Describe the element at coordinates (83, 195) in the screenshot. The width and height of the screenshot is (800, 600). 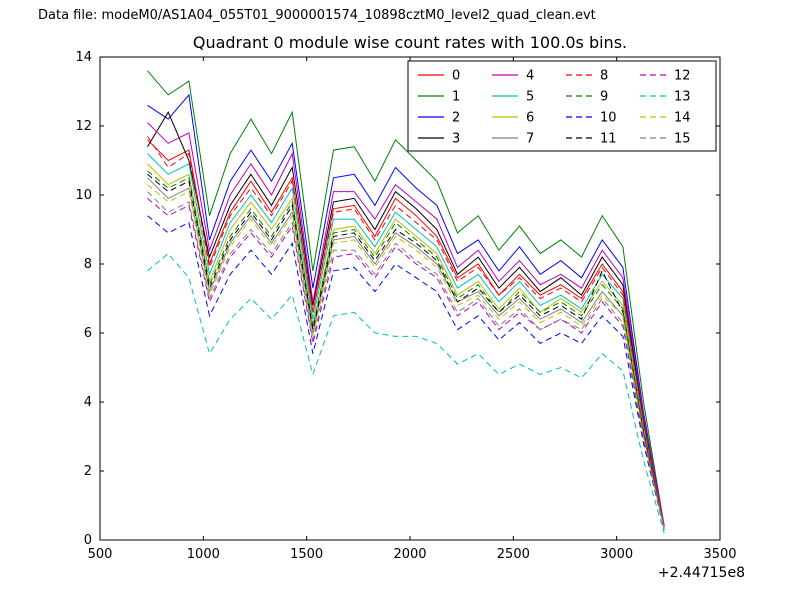
I see `y-tick-label: 10` at that location.